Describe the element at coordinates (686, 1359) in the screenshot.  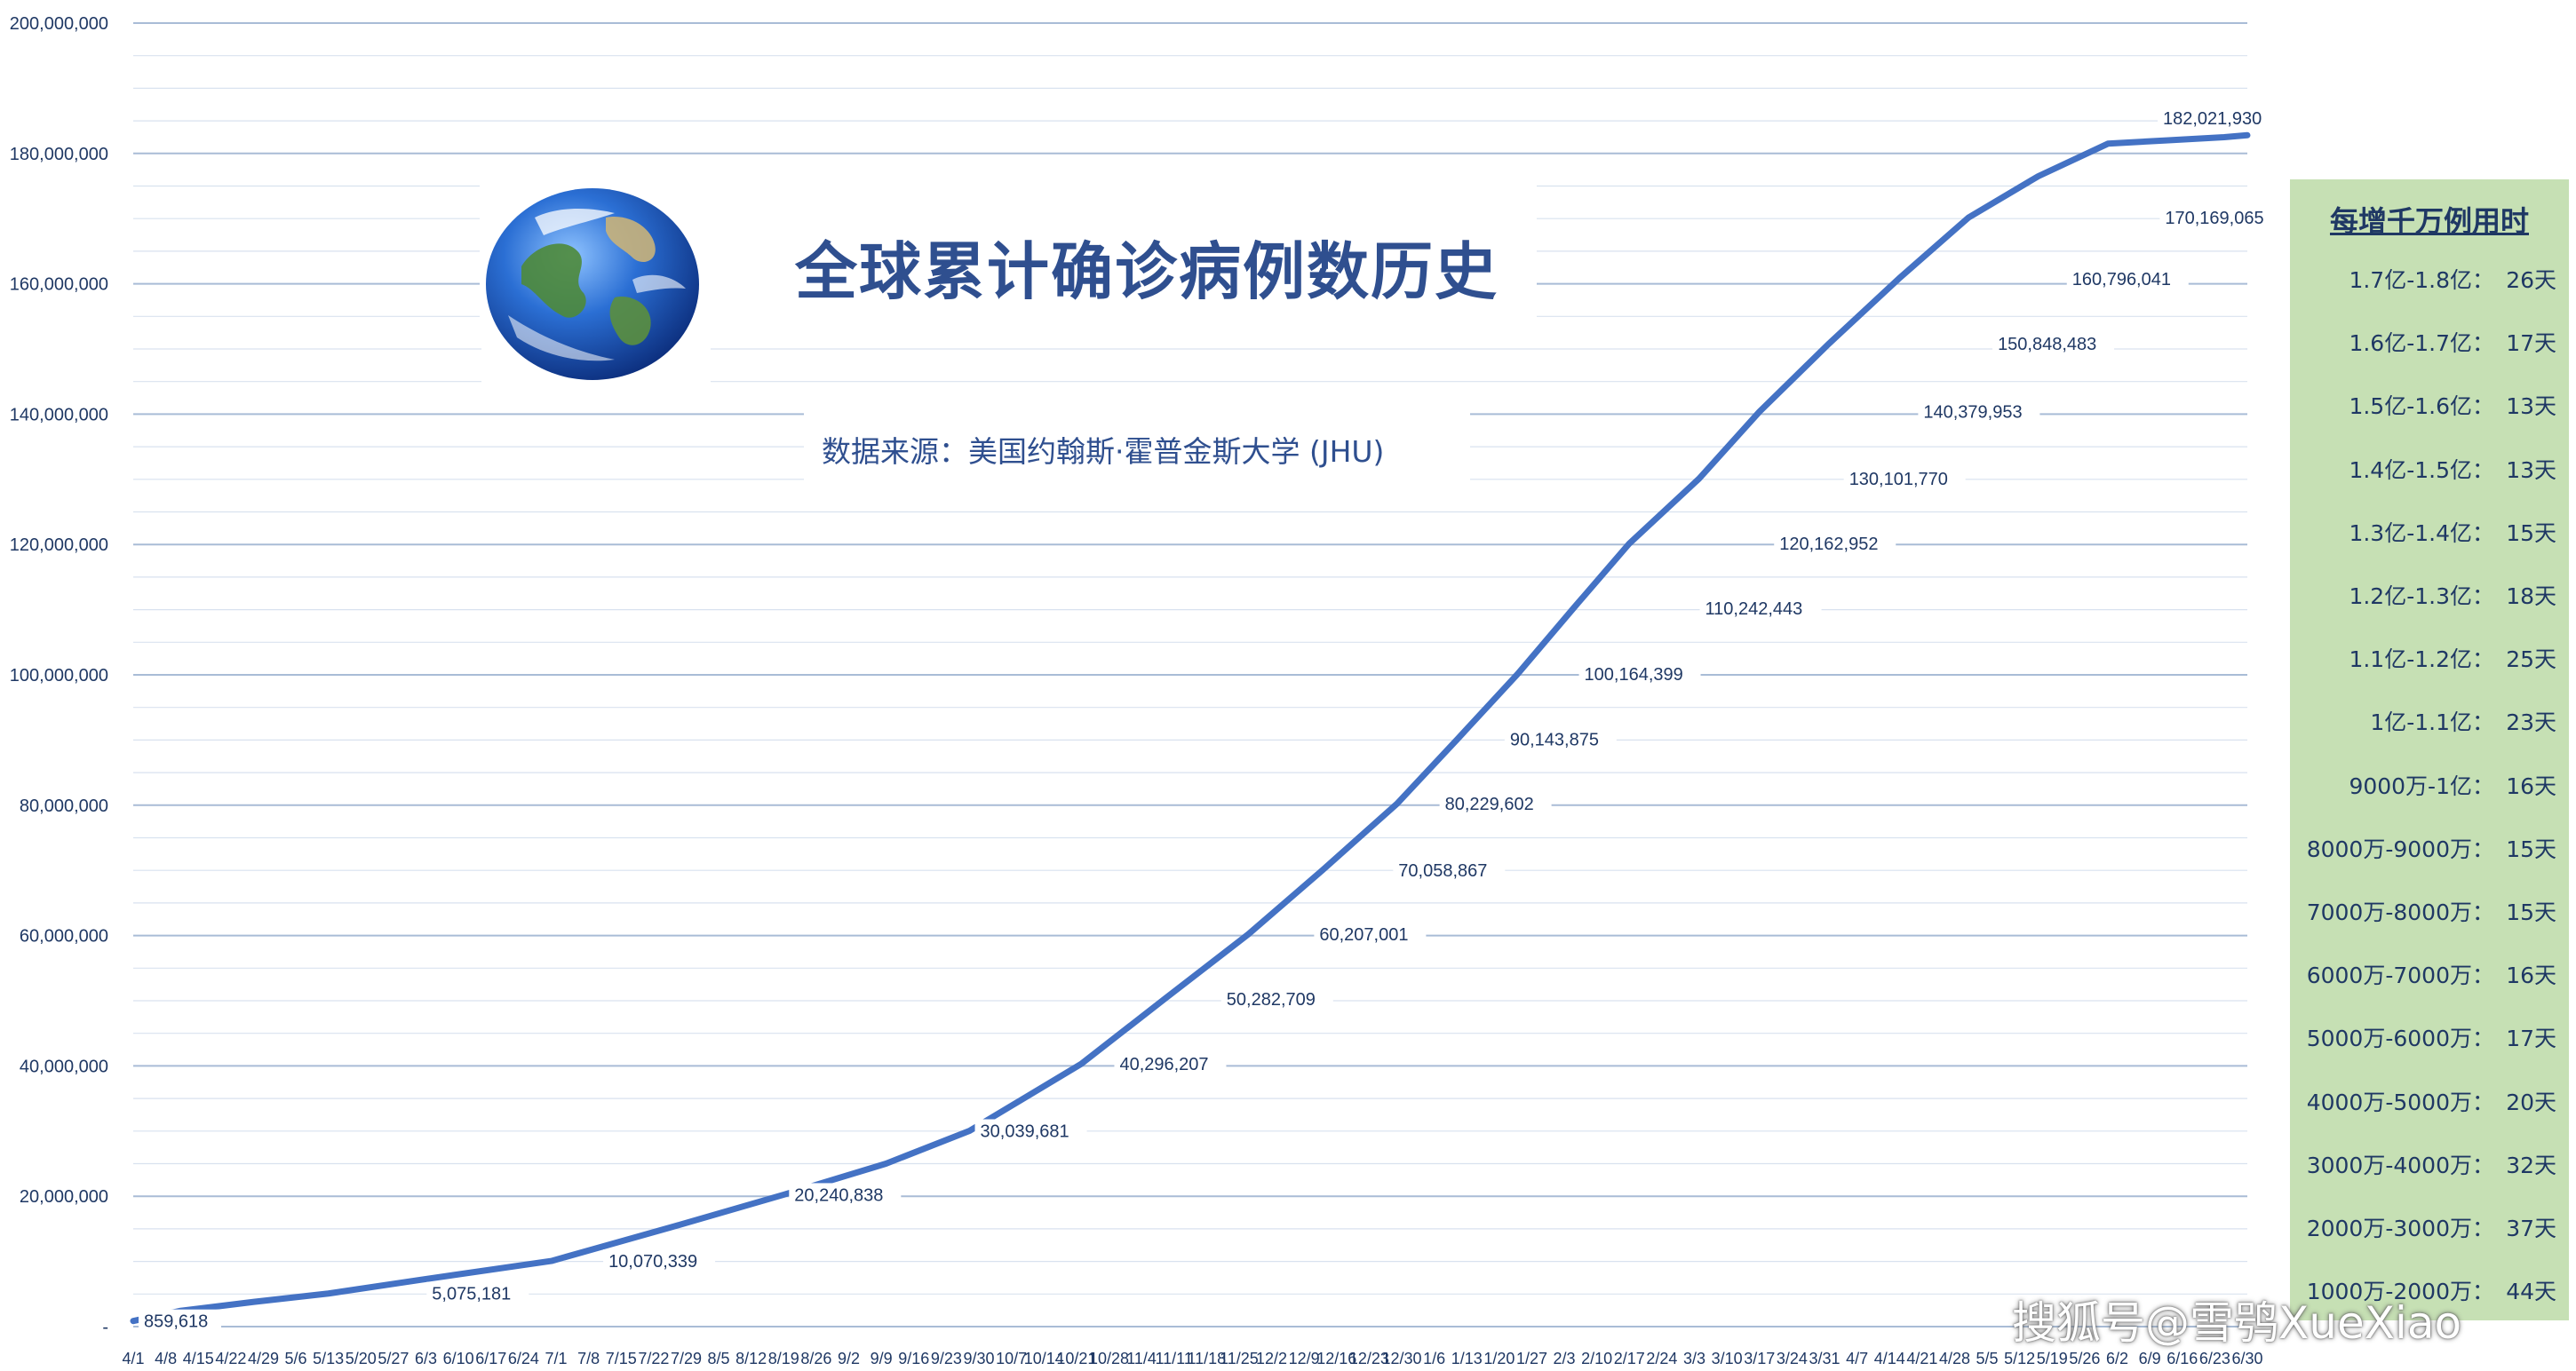
I see `x-tick-label: 7/29` at that location.